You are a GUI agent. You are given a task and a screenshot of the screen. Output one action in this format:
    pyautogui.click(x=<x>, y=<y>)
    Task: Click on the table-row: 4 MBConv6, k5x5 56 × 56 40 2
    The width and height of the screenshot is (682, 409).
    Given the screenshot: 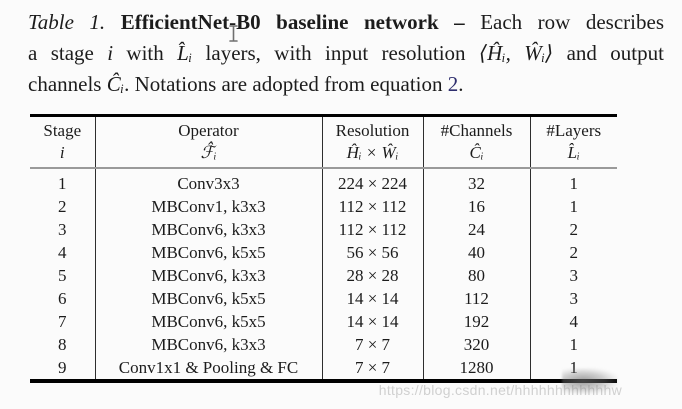 What is the action you would take?
    pyautogui.click(x=323, y=252)
    